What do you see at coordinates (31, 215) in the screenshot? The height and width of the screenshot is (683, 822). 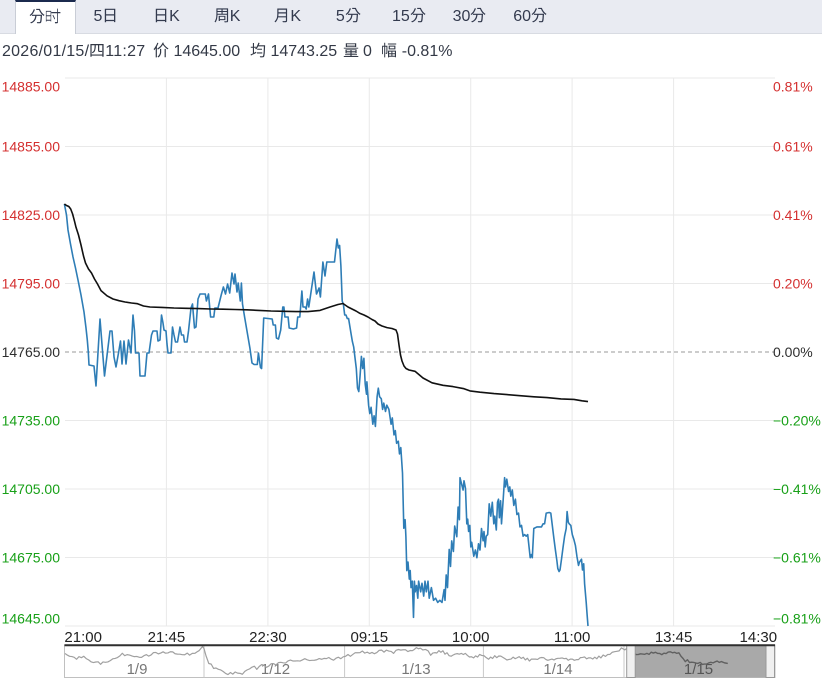 I see `svg-text: 14825.00` at bounding box center [31, 215].